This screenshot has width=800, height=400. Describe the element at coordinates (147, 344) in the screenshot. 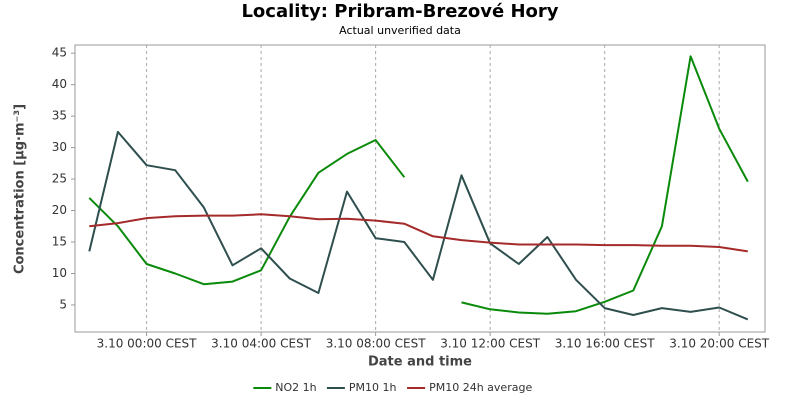

I see `x-tick-label: 3.10 00:00 CEST` at that location.